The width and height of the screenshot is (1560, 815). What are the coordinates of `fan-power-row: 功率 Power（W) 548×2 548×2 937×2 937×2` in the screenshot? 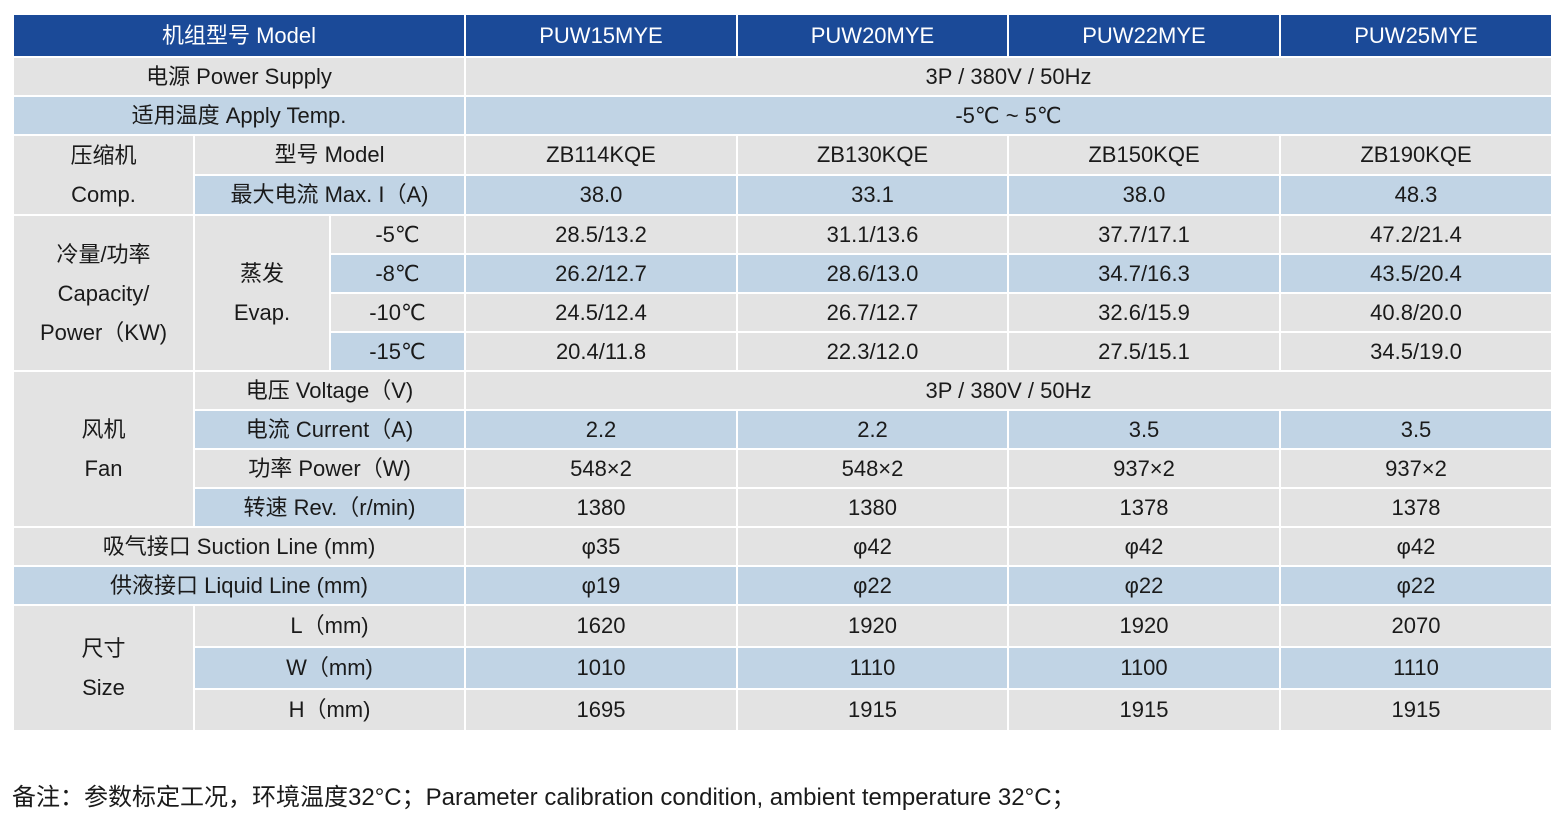 It's located at (783, 468).